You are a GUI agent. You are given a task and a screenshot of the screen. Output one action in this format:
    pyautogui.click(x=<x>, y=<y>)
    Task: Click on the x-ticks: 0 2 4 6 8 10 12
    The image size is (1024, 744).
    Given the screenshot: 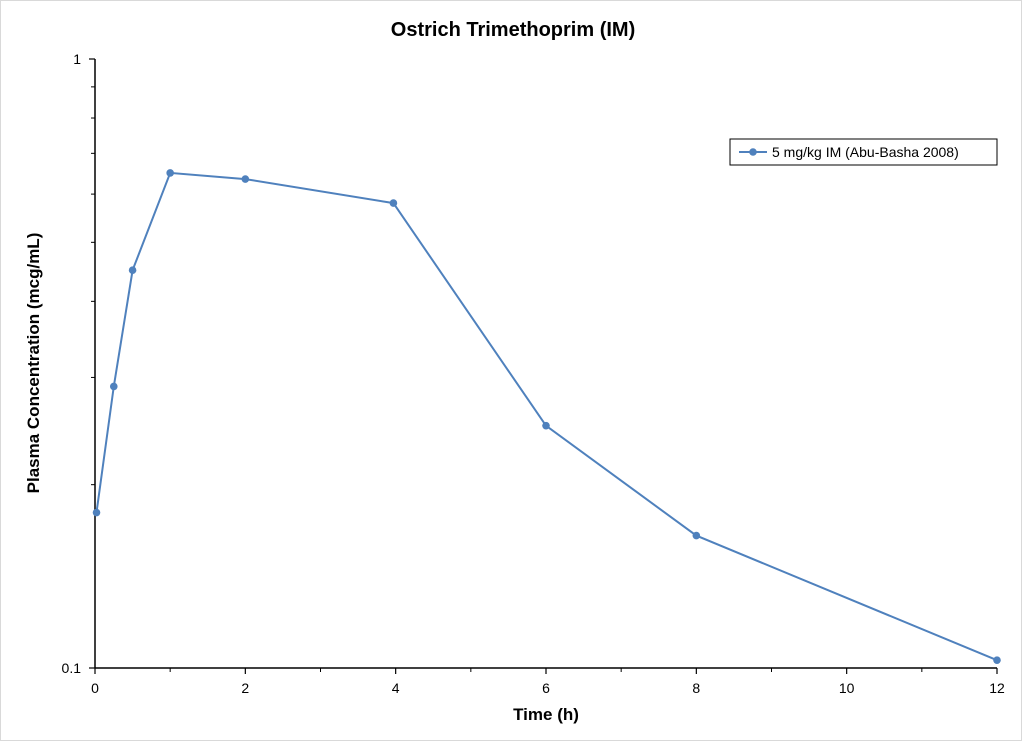 What is the action you would take?
    pyautogui.click(x=548, y=682)
    